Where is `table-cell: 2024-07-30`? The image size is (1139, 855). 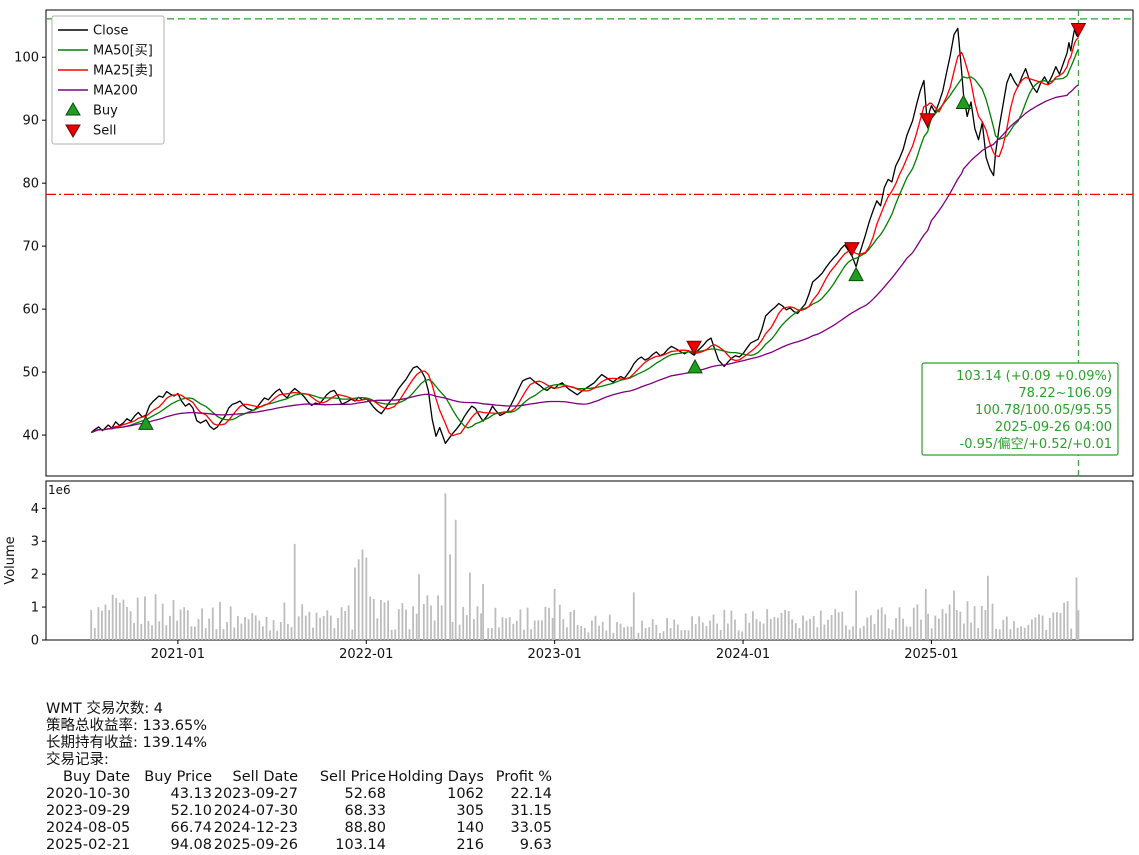 table-cell: 2024-07-30 is located at coordinates (255, 811).